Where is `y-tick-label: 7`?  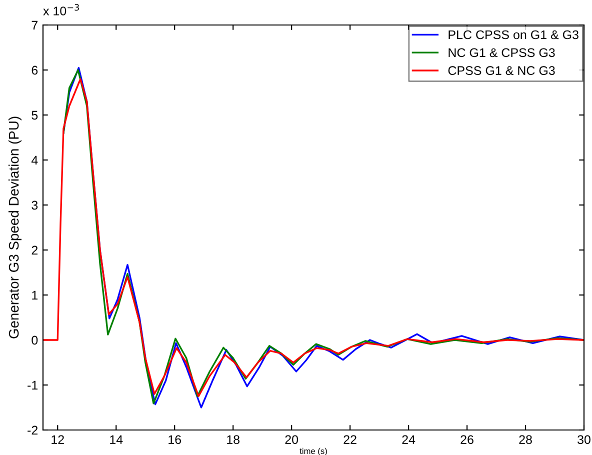
y-tick-label: 7 is located at coordinates (35, 25).